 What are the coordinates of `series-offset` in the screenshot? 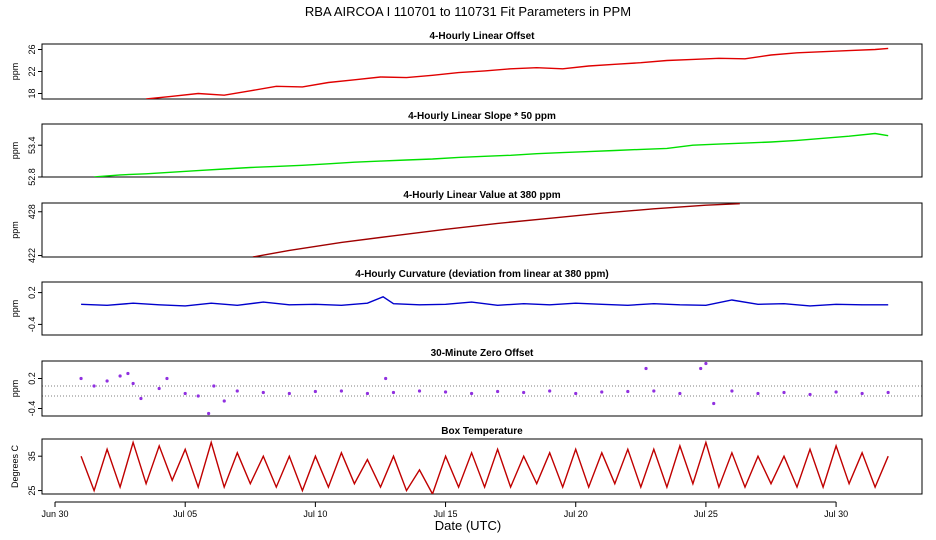 It's located at (517, 73).